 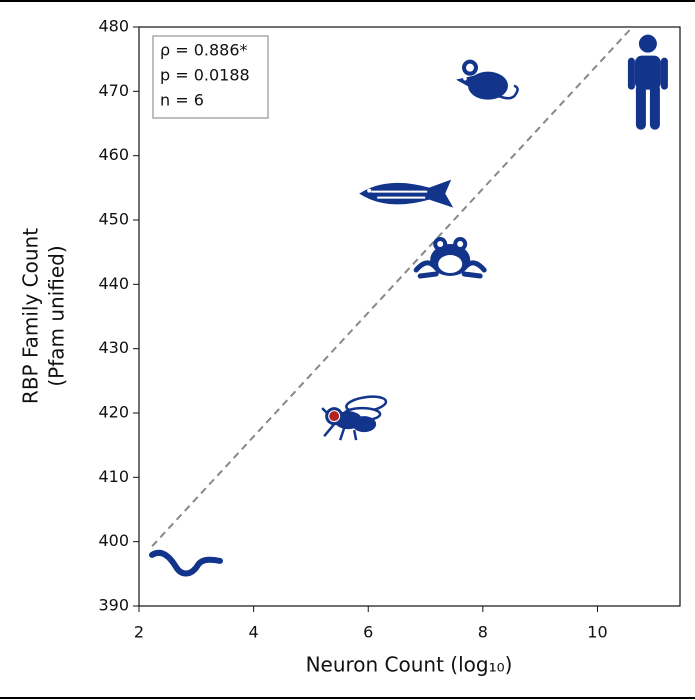 I want to click on x-tick-label: 2, so click(x=139, y=632).